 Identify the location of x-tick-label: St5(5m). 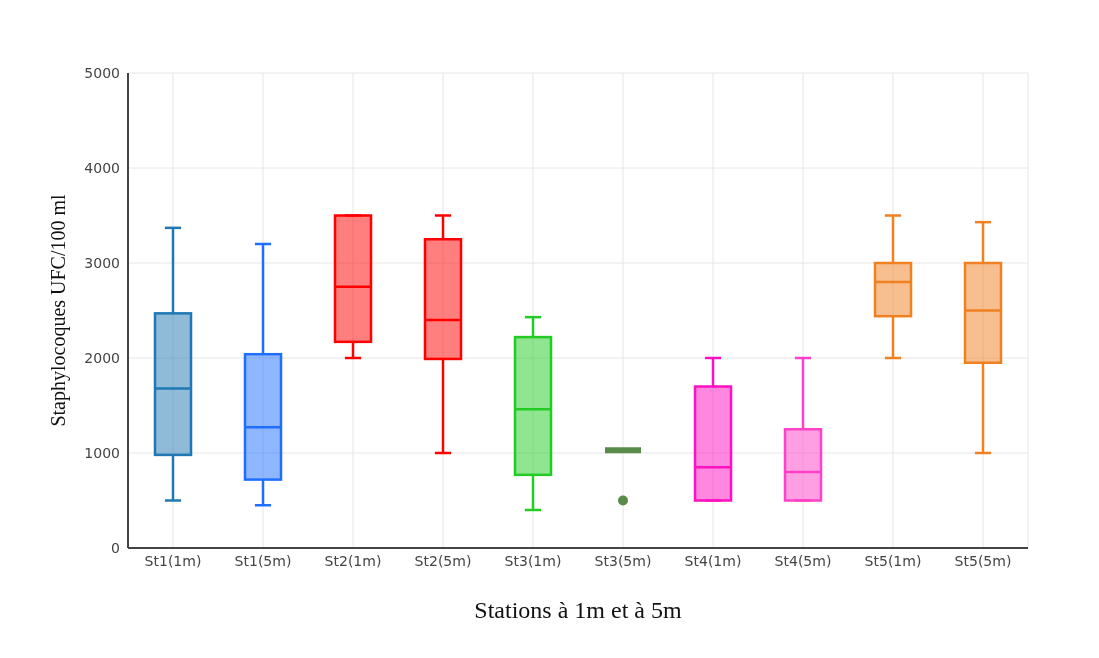
(983, 560).